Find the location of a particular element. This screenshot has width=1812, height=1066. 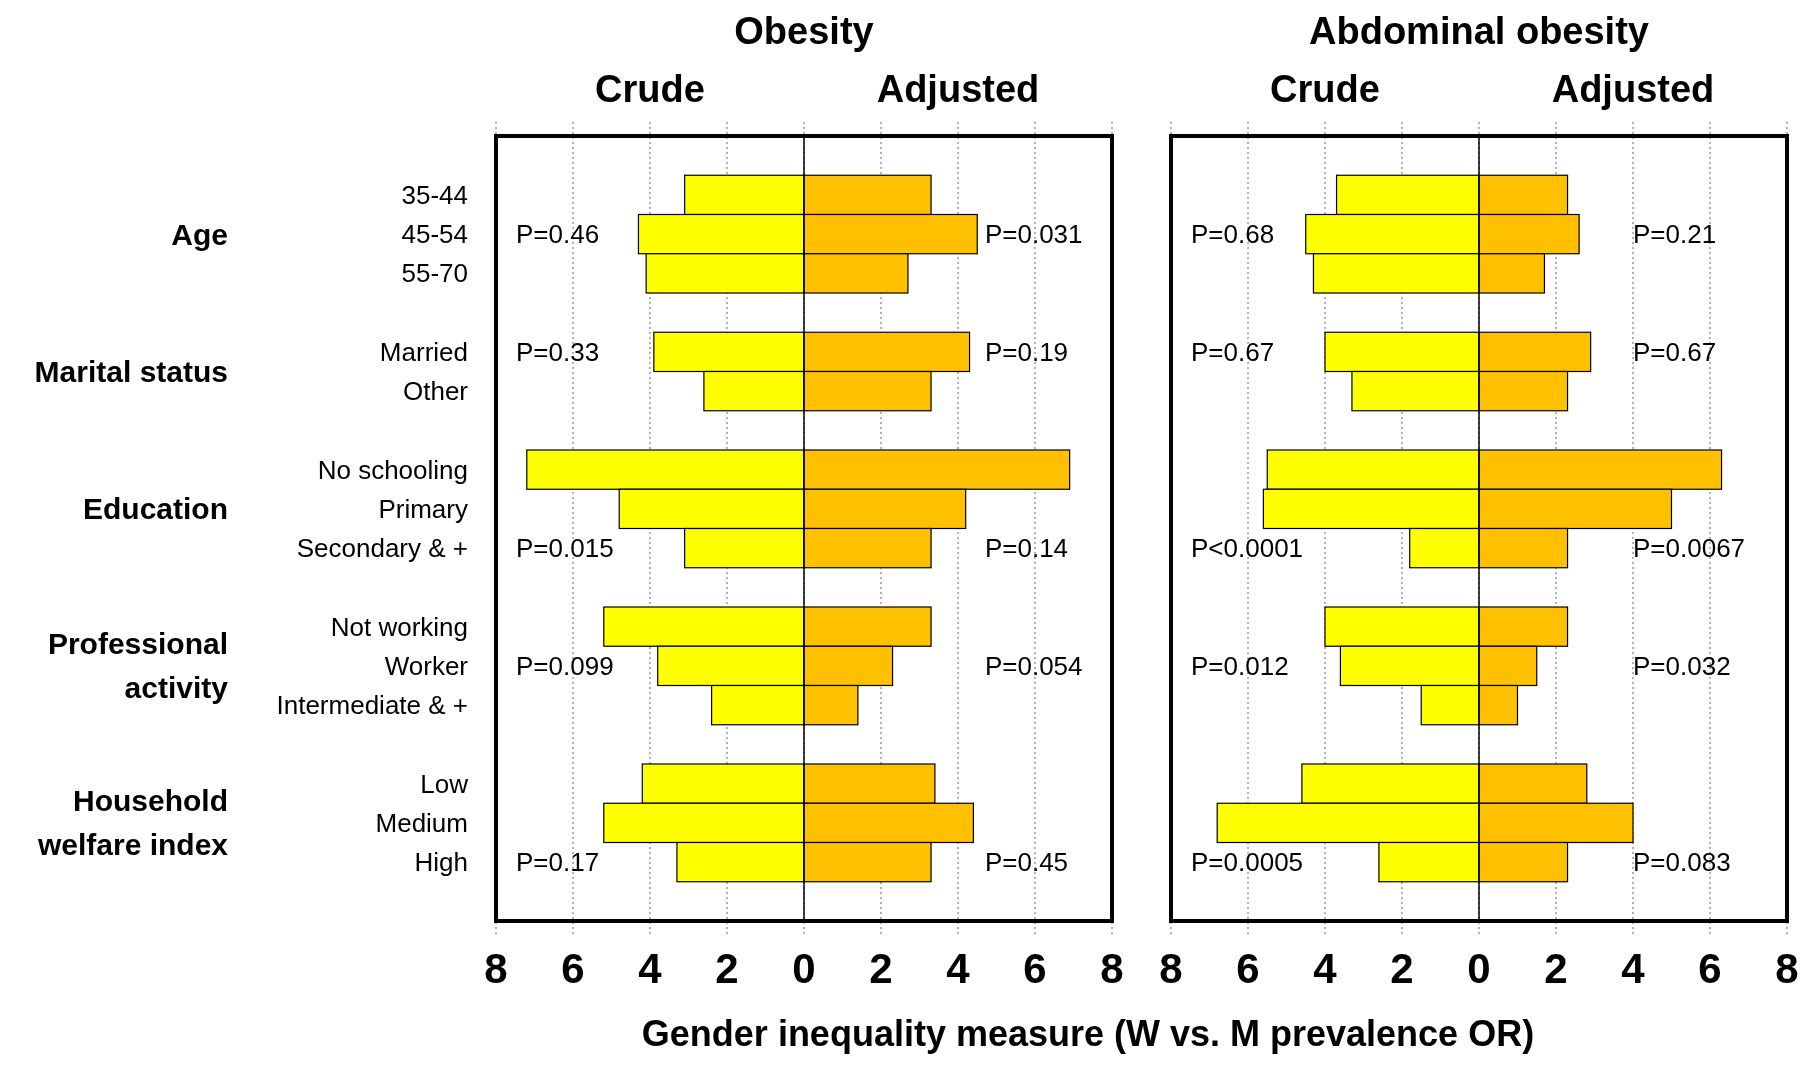

annotation: P=0.14 is located at coordinates (1026, 548).